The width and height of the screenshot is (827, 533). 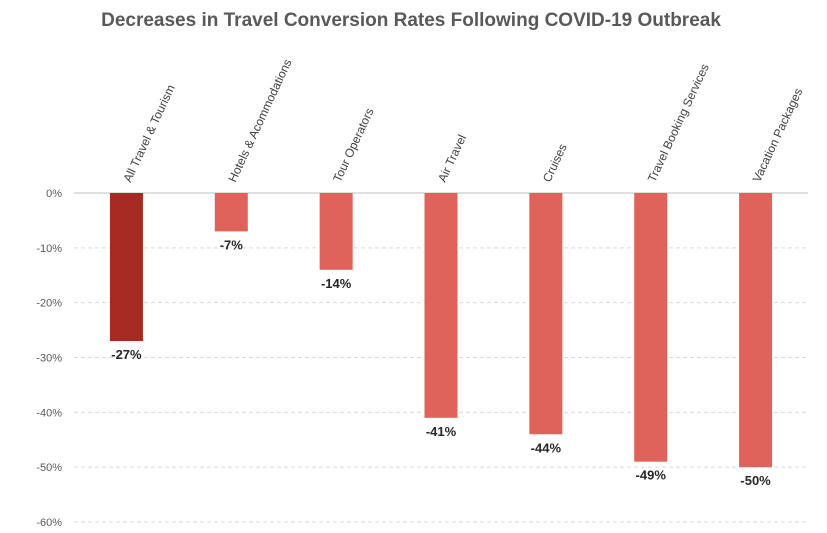 What do you see at coordinates (49, 249) in the screenshot?
I see `y-tick-label: -10%` at bounding box center [49, 249].